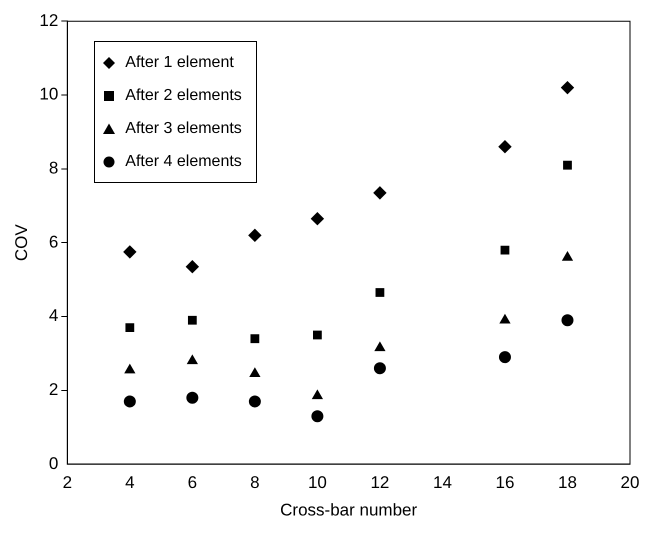 Image resolution: width=652 pixels, height=533 pixels. What do you see at coordinates (53, 316) in the screenshot?
I see `y-tick-label: 4` at bounding box center [53, 316].